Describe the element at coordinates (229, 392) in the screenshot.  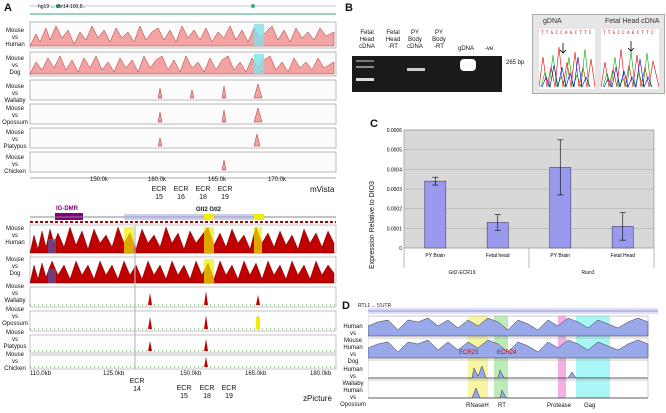
I see `zpicture-ecr-label: ECR 19` at that location.